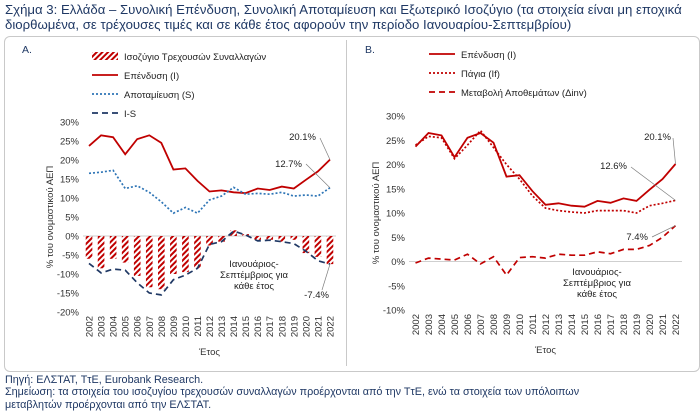 The height and width of the screenshot is (414, 700). Describe the element at coordinates (245, 235) in the screenshot. I see `bar-2015` at that location.